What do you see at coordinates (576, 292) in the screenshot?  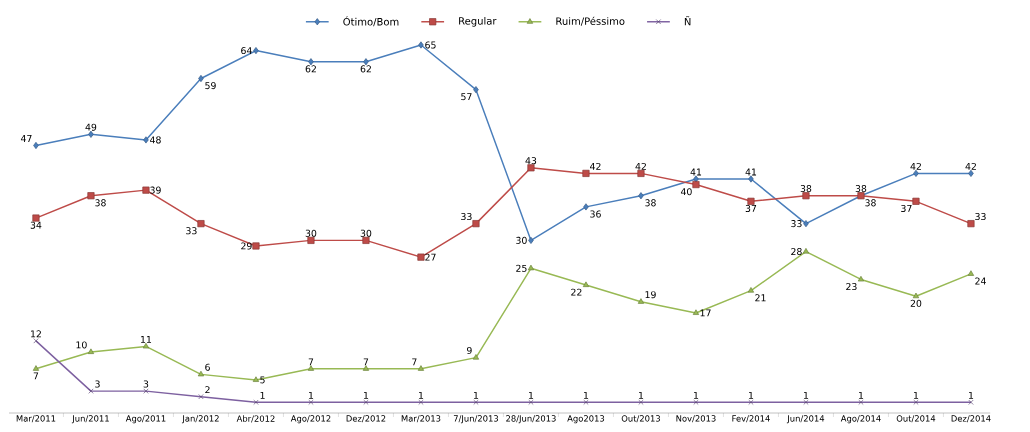 I see `data-label: 22` at bounding box center [576, 292].